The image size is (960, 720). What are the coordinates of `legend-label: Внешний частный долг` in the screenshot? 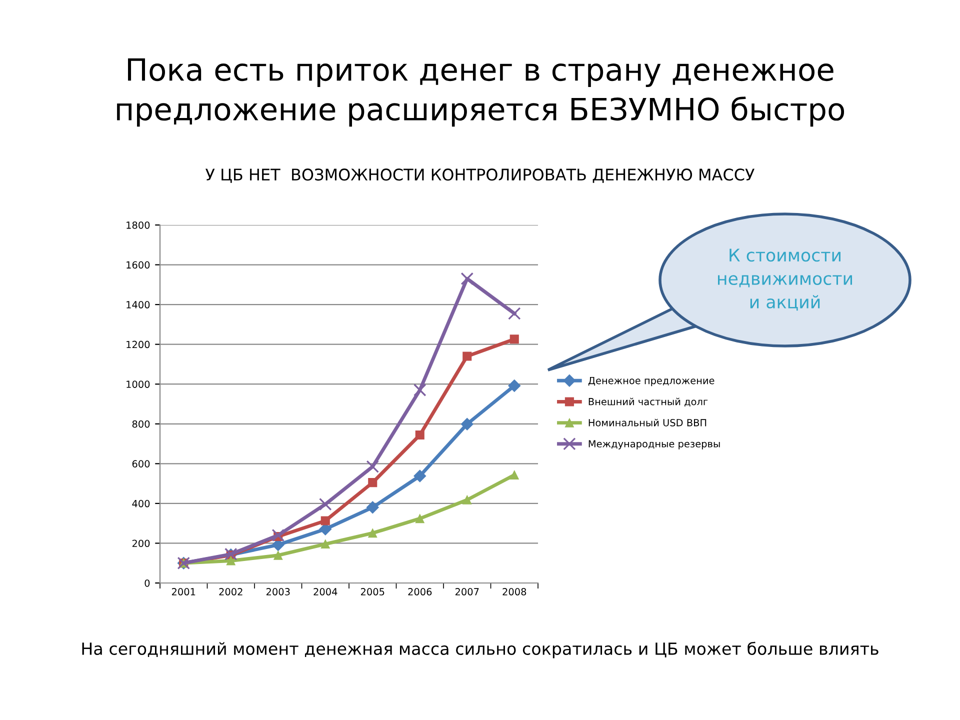 It's located at (648, 402).